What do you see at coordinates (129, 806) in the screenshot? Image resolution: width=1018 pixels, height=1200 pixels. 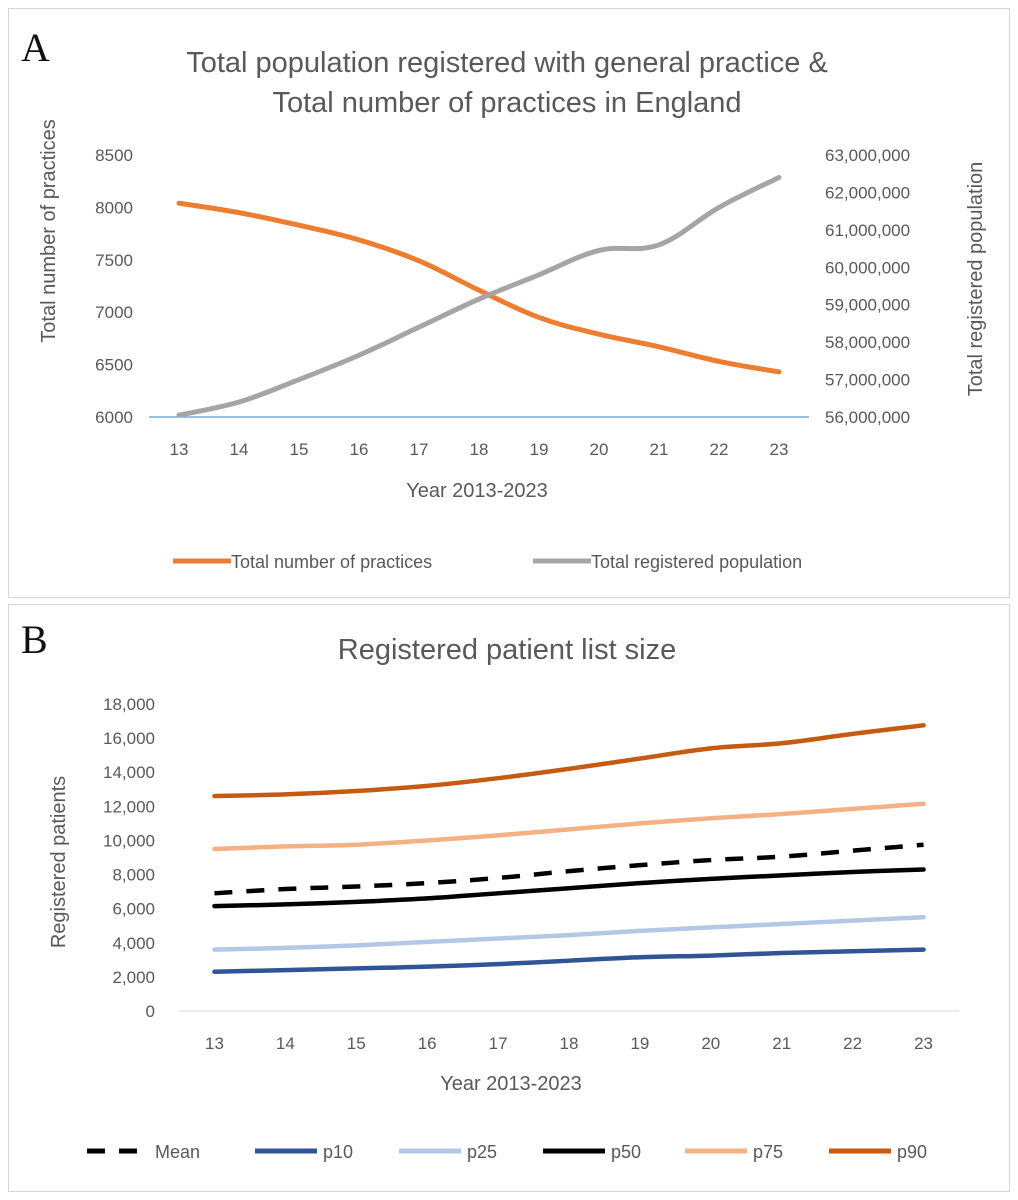 I see `y-tick-label: 12,000` at bounding box center [129, 806].